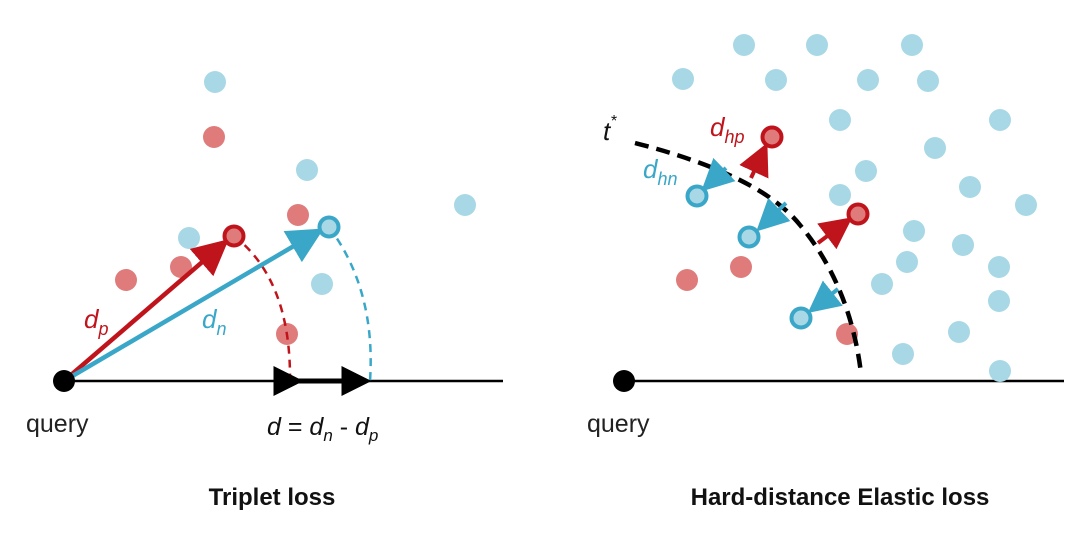  What do you see at coordinates (618, 424) in the screenshot?
I see `query-label-right: query` at bounding box center [618, 424].